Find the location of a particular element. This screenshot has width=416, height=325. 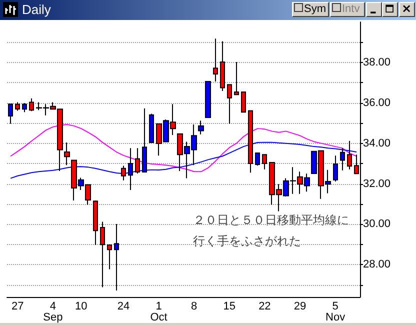

x-tick-label: 1 Oct is located at coordinates (159, 312).